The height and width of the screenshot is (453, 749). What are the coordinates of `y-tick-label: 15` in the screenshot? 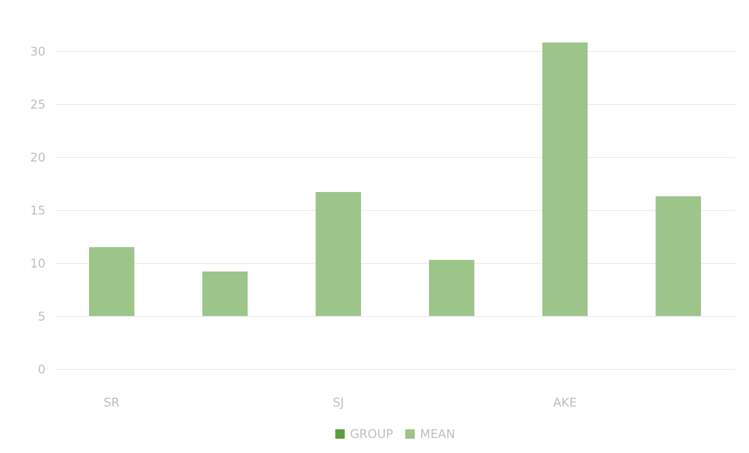 It's located at (38, 211).